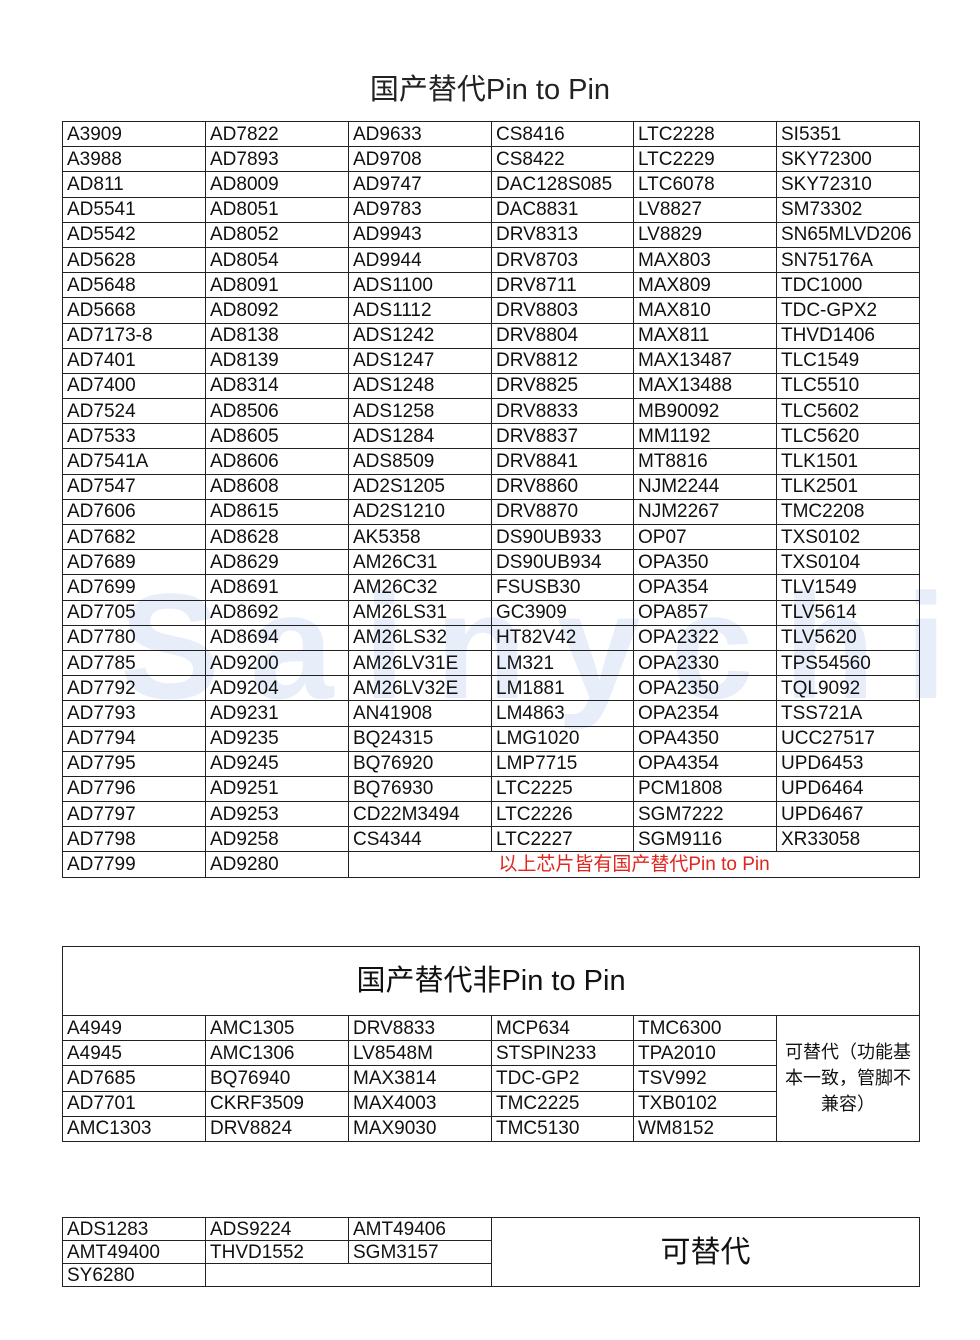 The width and height of the screenshot is (980, 1340). What do you see at coordinates (134, 285) in the screenshot?
I see `part-number-cell: AD5648` at bounding box center [134, 285].